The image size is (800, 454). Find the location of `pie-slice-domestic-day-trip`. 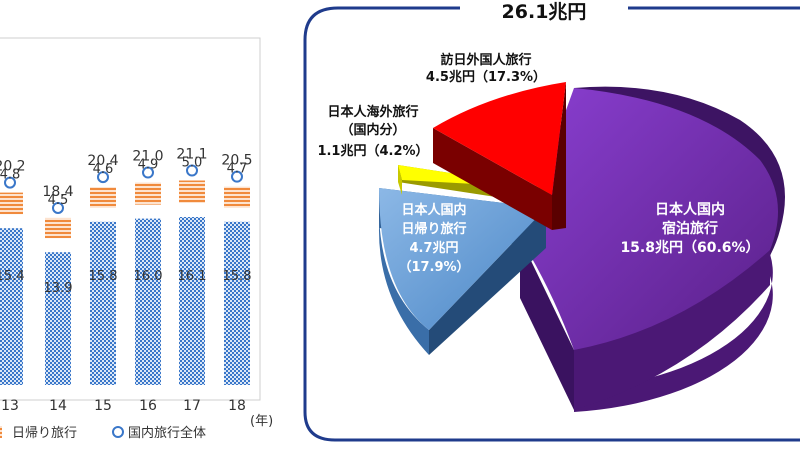

pie-slice-domestic-day-trip is located at coordinates (462, 259).